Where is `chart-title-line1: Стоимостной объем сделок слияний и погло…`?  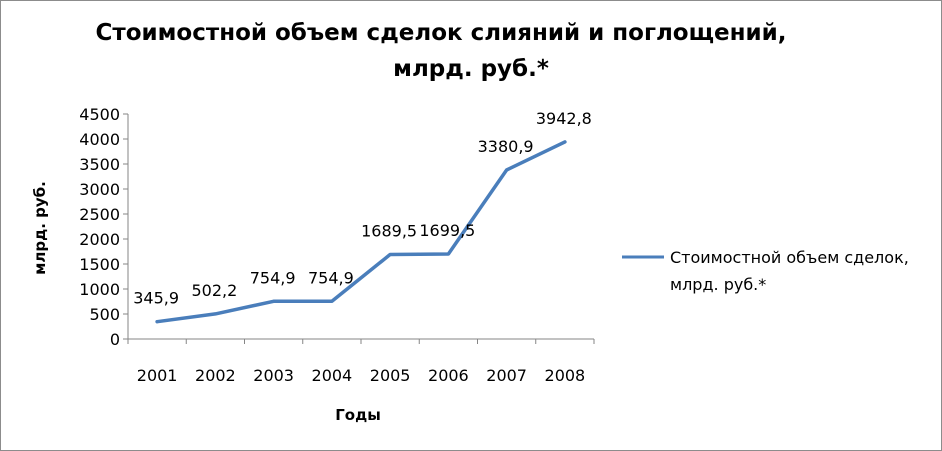 chart-title-line1: Стоимостной объем сделок слияний и погло… is located at coordinates (441, 33).